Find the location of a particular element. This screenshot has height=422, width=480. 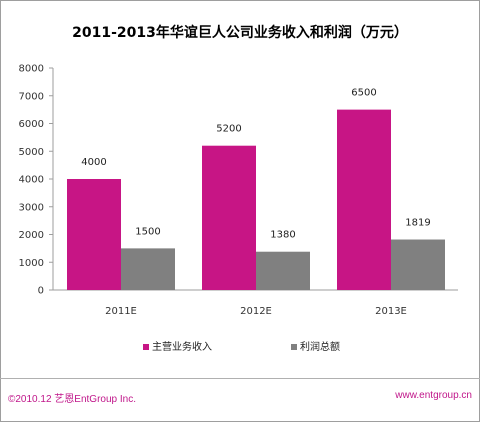

y-tick-label: 6000 is located at coordinates (31, 124).